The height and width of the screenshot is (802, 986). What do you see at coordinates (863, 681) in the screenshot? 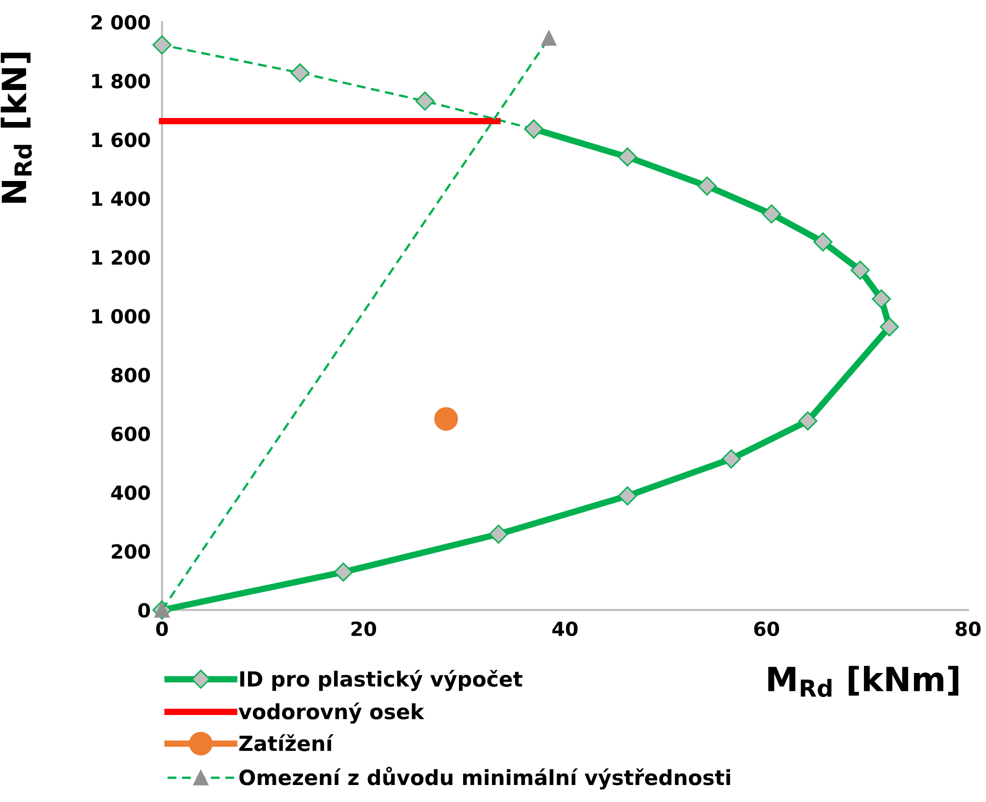
I see `x-axis-title: M$_{Rd}$ [kNm]` at bounding box center [863, 681].